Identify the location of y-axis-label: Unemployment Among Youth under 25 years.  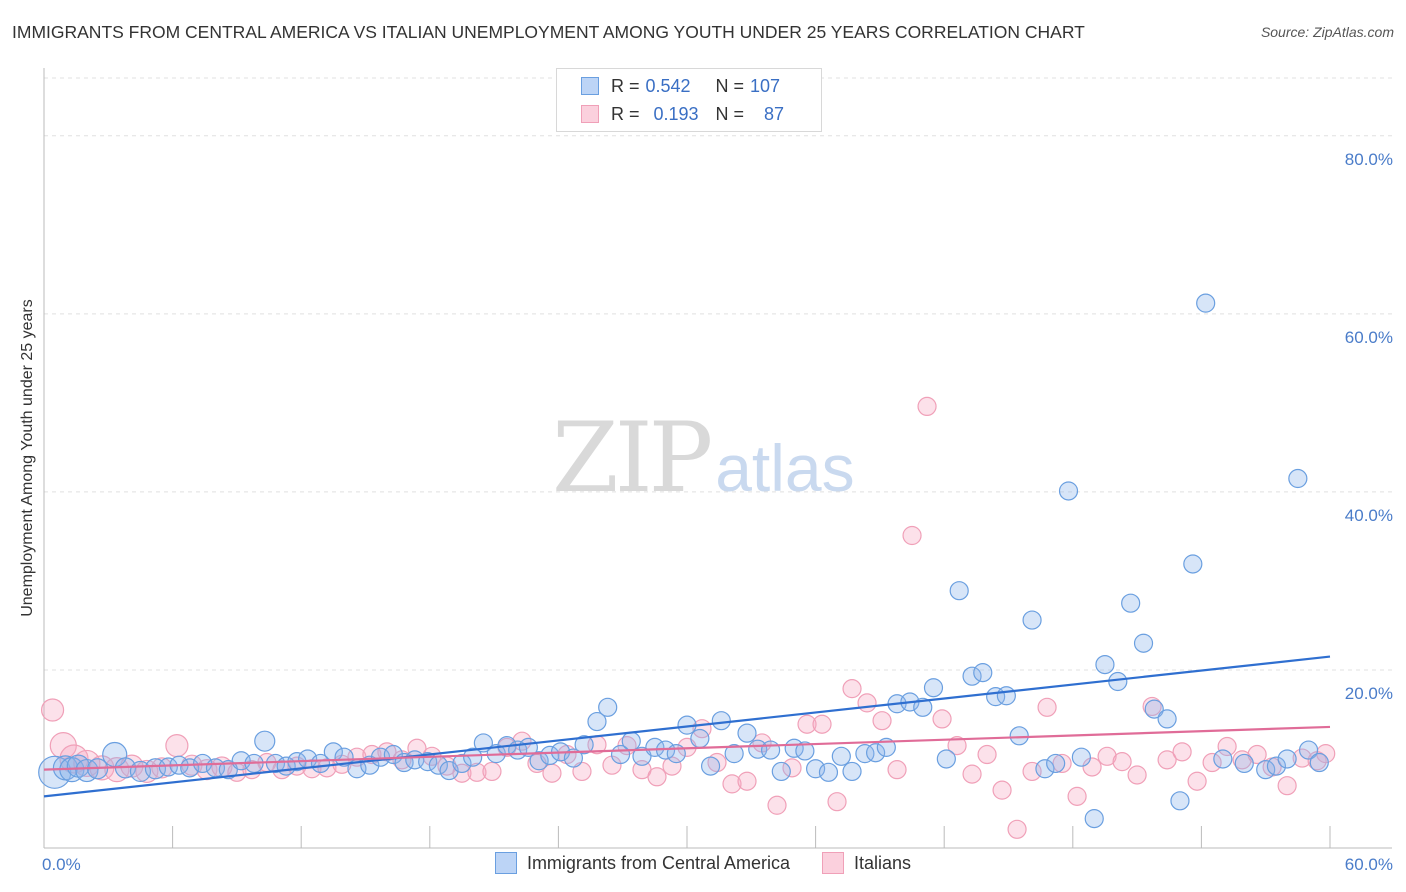
(27, 458).